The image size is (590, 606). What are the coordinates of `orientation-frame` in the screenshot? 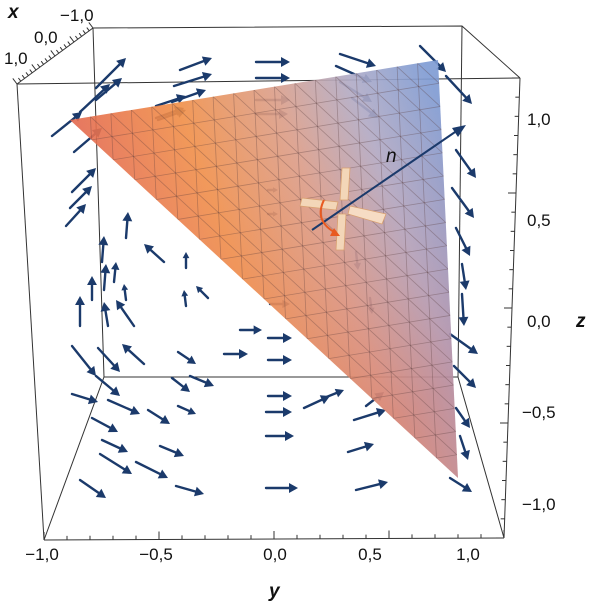 It's located at (343, 209).